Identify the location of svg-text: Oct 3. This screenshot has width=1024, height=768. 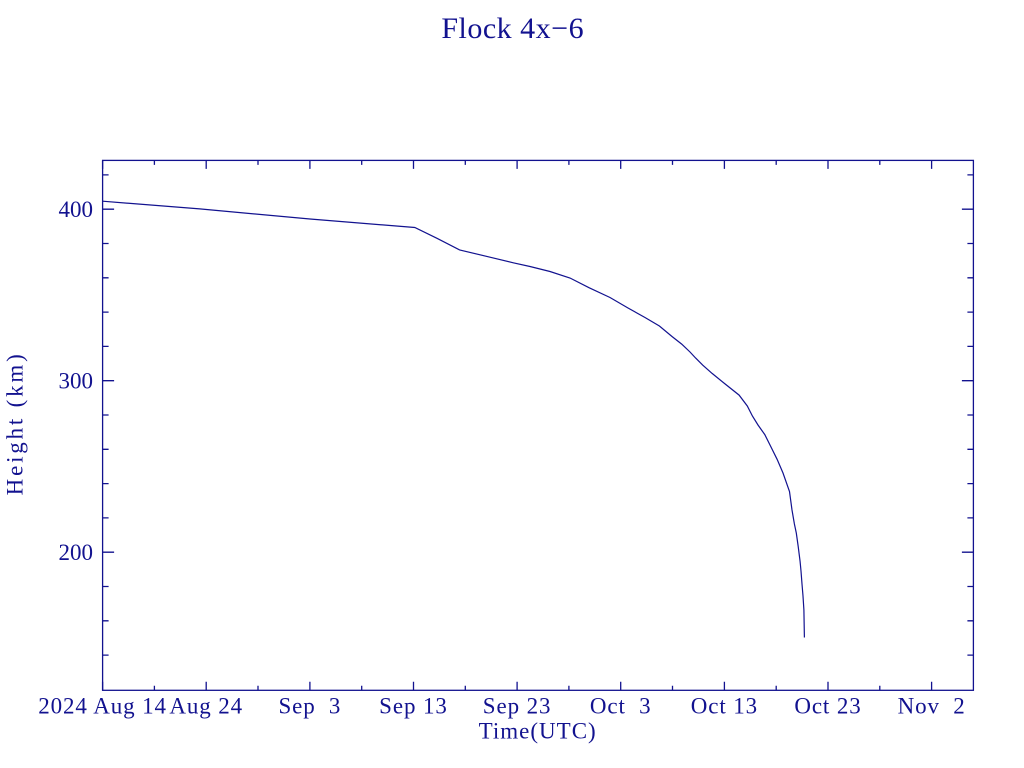
(621, 706).